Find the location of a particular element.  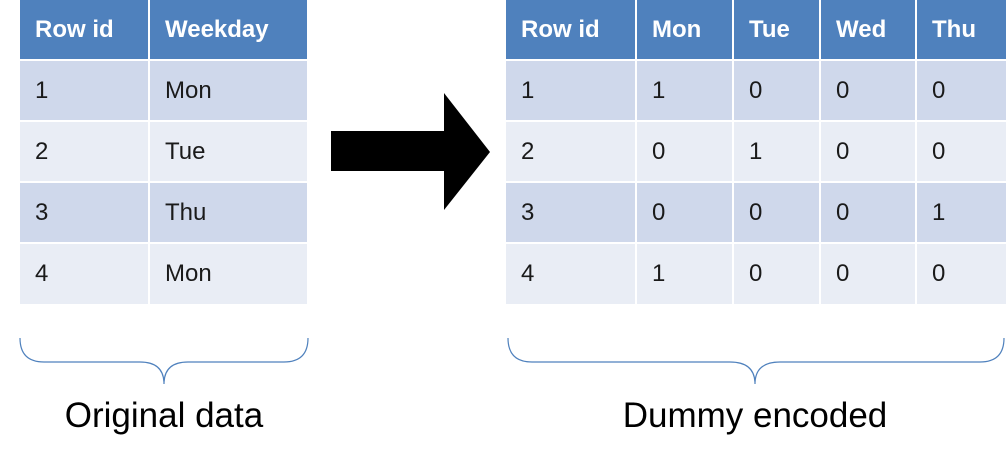

table-row: 2 Tue is located at coordinates (163, 152).